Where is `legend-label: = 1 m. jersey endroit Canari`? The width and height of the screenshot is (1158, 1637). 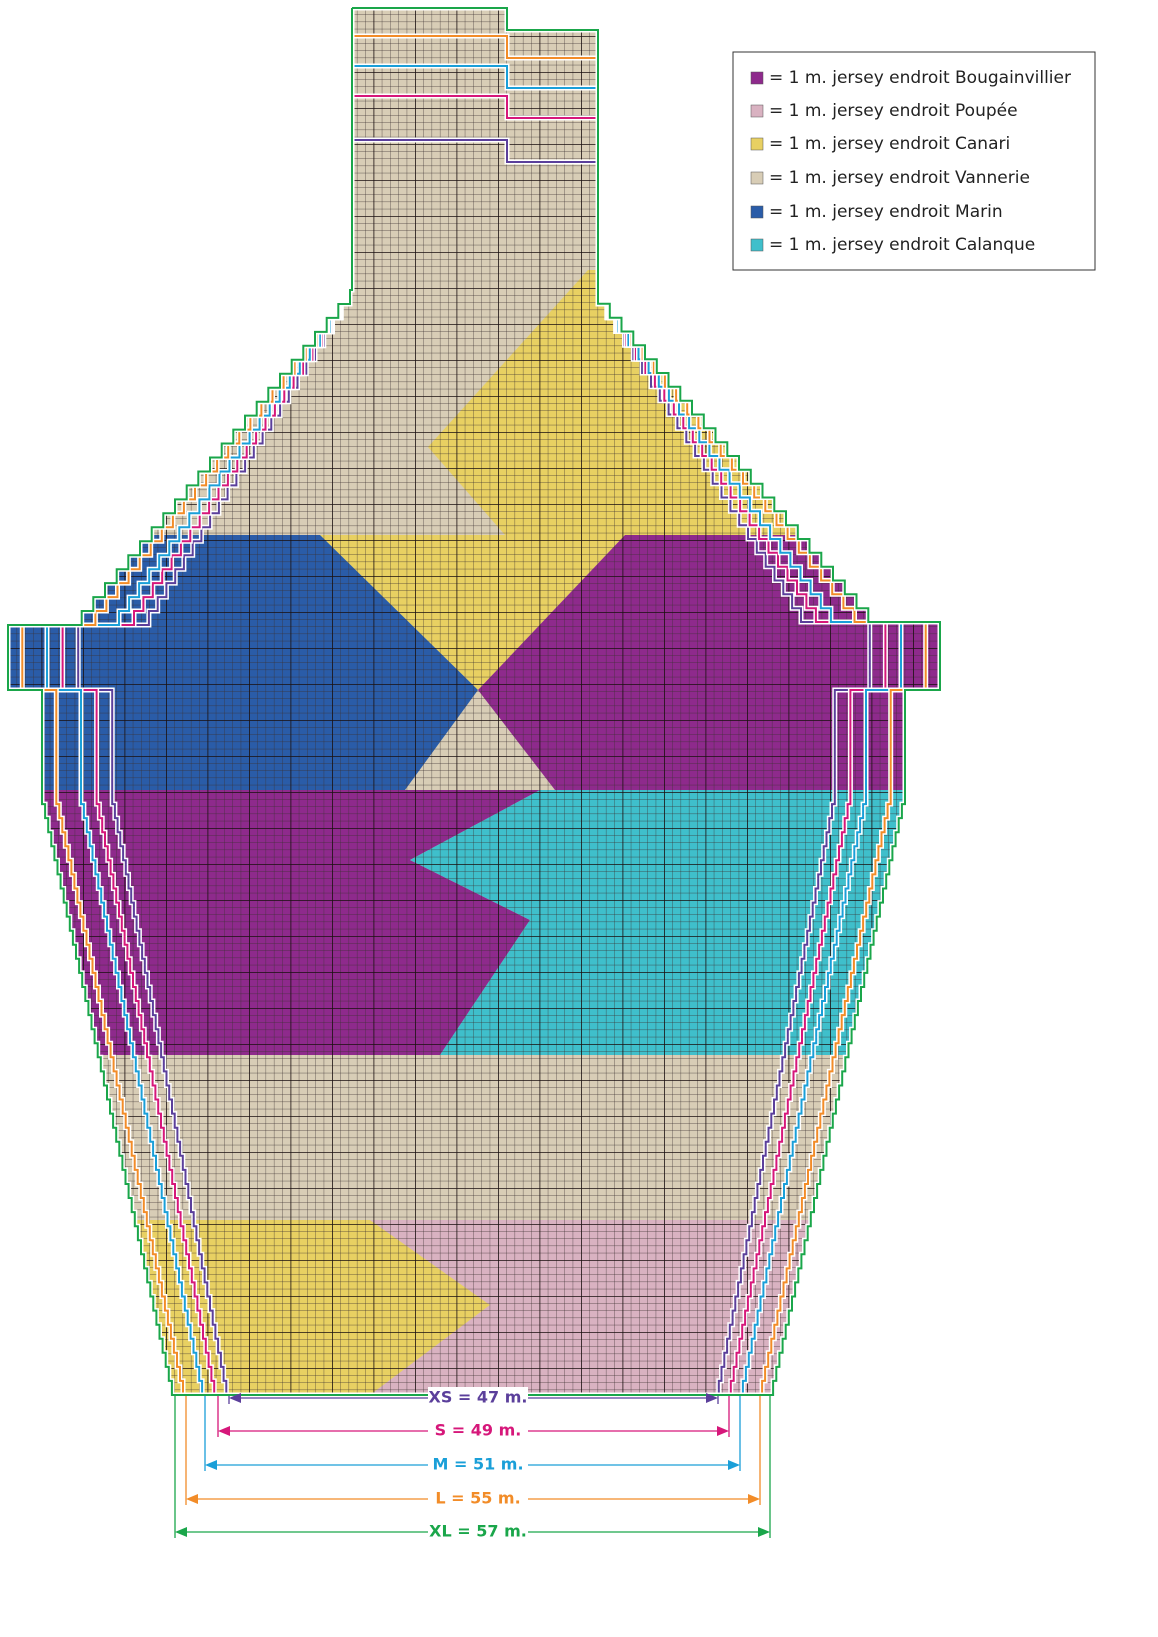 legend-label: = 1 m. jersey endroit Canari is located at coordinates (889, 144).